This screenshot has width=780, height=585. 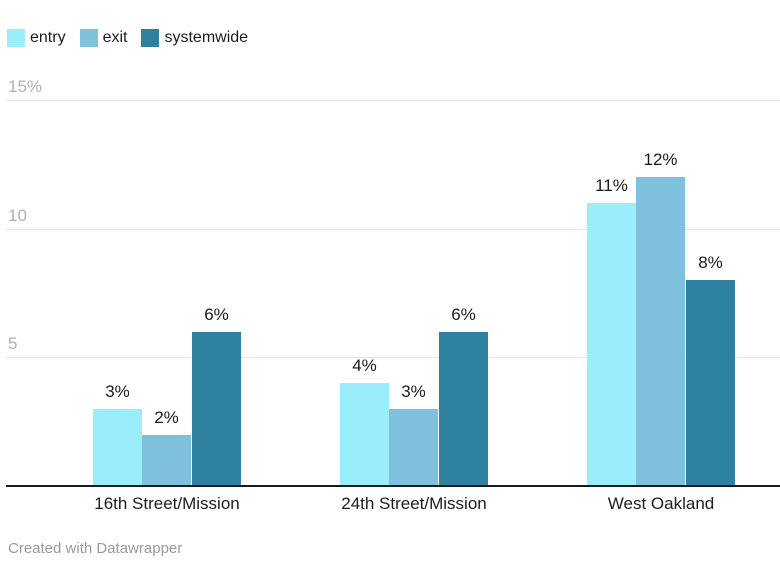 I want to click on legend-label-exit: exit, so click(x=115, y=37).